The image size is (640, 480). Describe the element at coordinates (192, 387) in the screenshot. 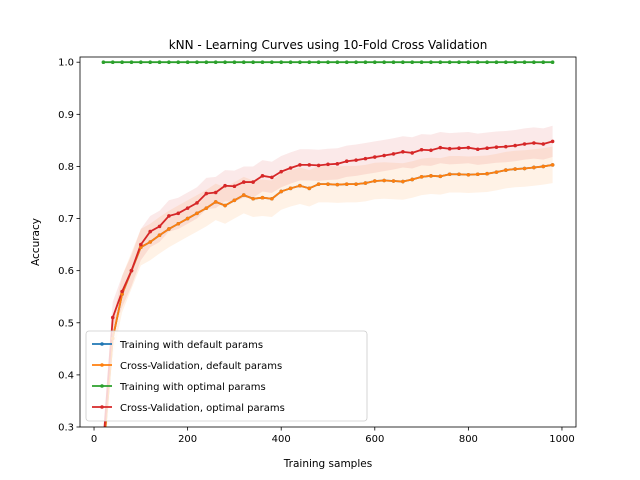

I see `legend-label: Training with optimal params` at that location.